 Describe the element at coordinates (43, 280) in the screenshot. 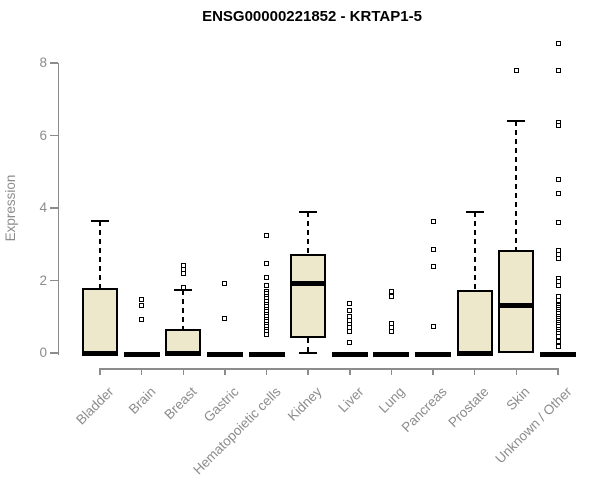

I see `y-tick-label: 2` at that location.